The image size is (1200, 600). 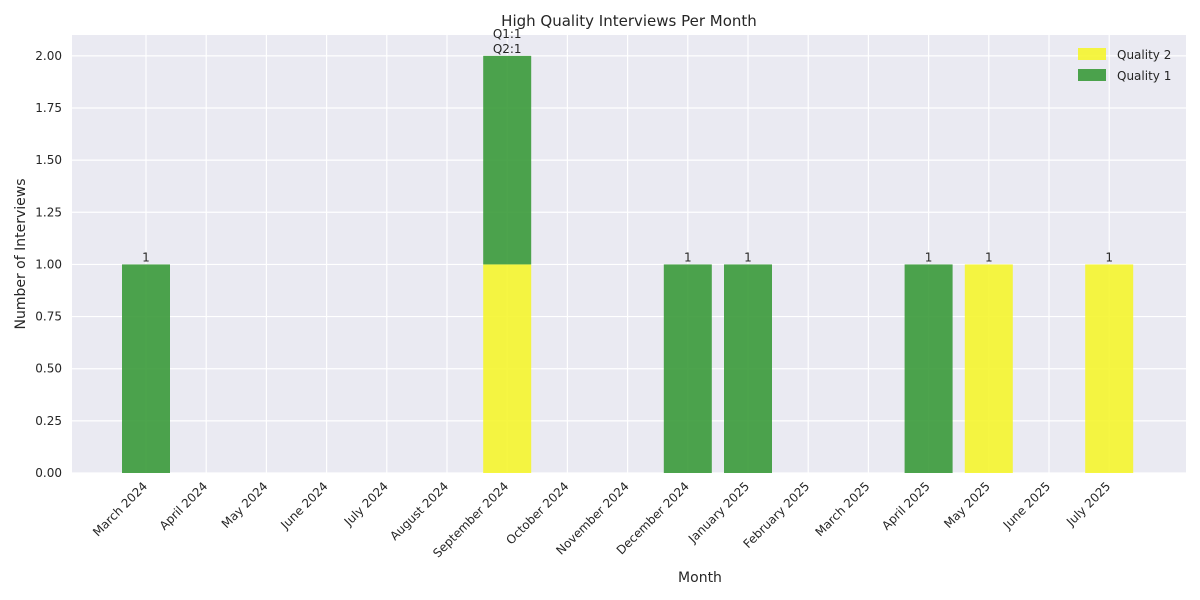 What do you see at coordinates (718, 512) in the screenshot?
I see `x-tick-label: January 2025` at bounding box center [718, 512].